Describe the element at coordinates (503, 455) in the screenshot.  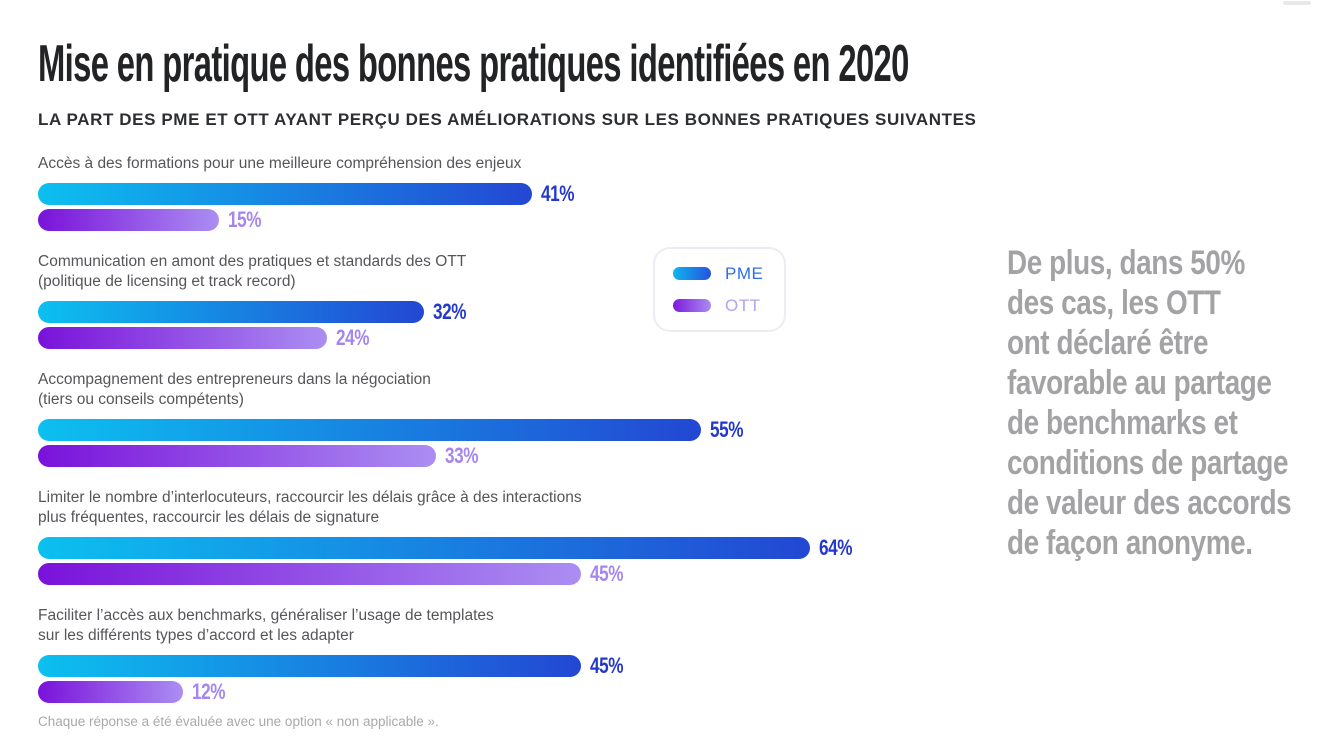
I see `bar-row-ott: 33%` at that location.